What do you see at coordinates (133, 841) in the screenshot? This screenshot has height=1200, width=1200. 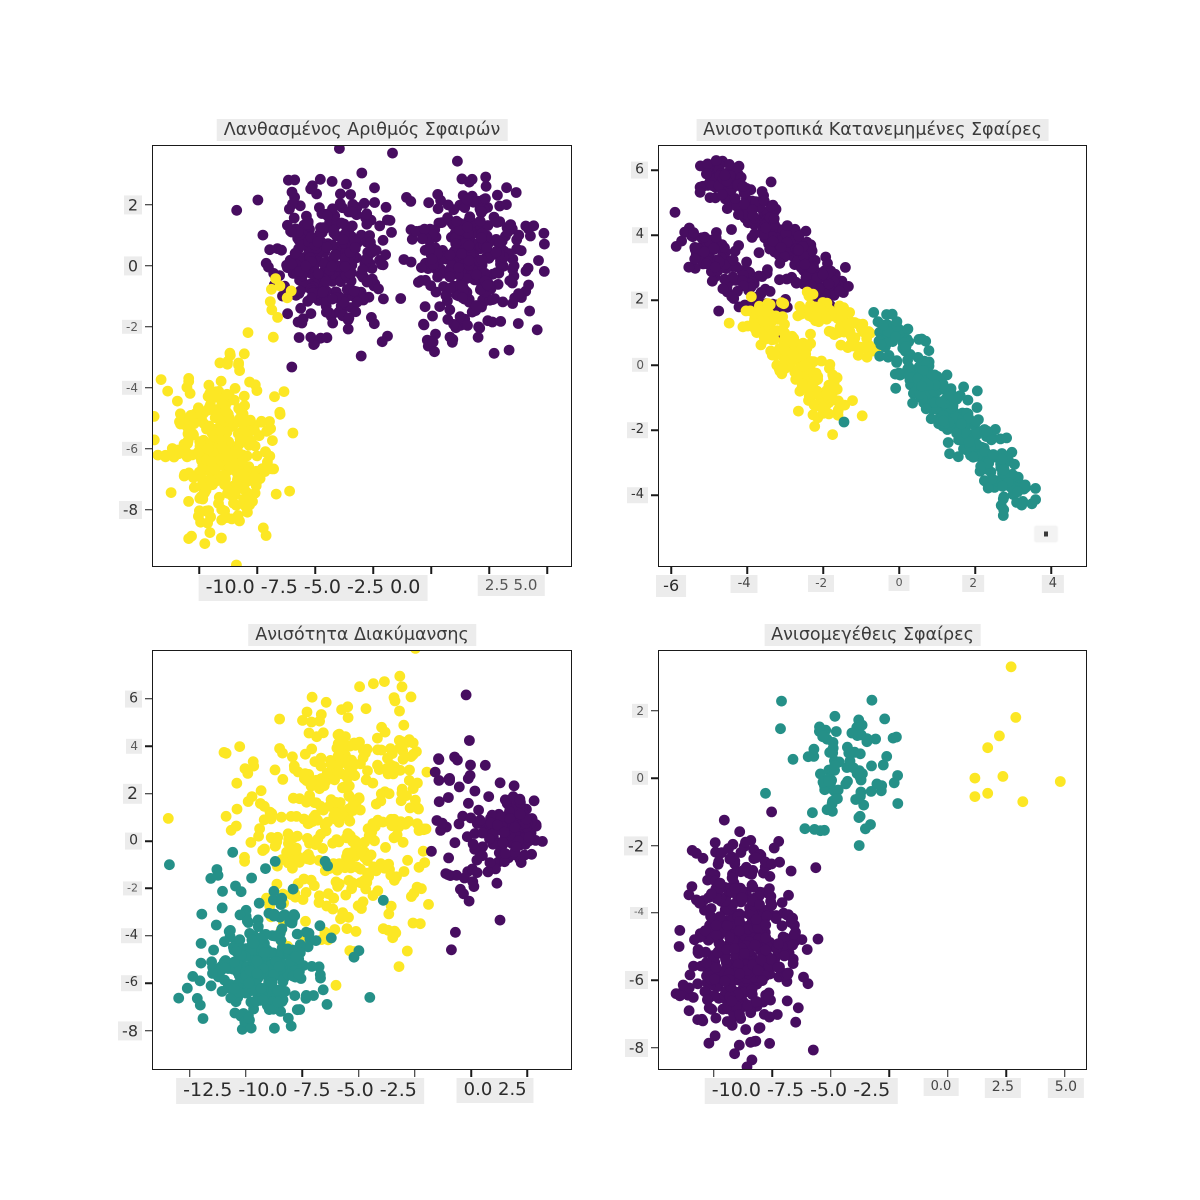 I see `y-tick-label: 0` at bounding box center [133, 841].